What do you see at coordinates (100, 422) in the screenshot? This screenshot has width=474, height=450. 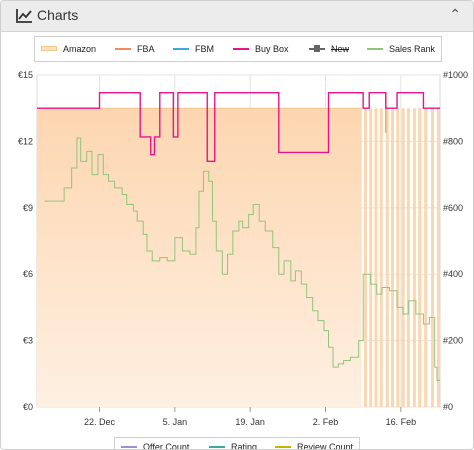 I see `x-tick-label: 22. Dec` at bounding box center [100, 422].